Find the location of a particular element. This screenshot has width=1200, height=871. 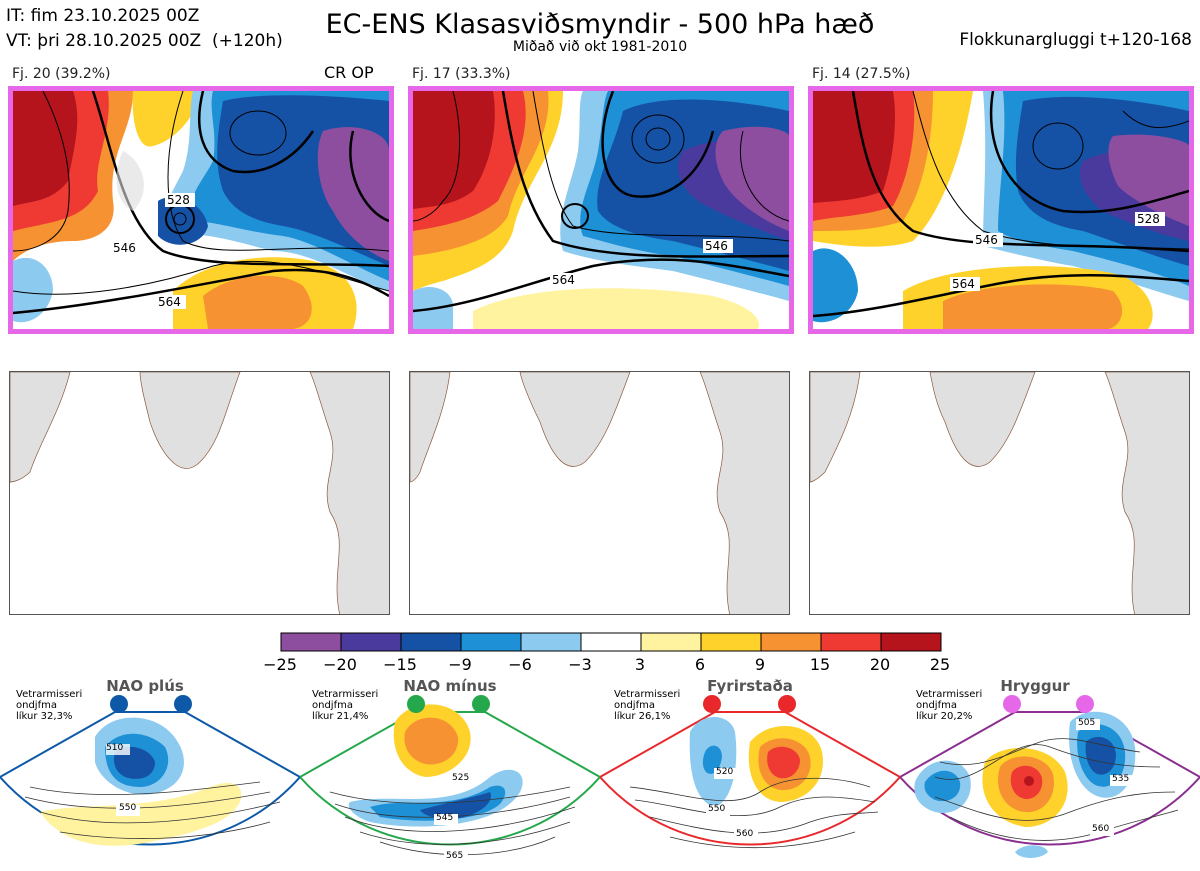

regime-contour-label: 535 is located at coordinates (1121, 779).